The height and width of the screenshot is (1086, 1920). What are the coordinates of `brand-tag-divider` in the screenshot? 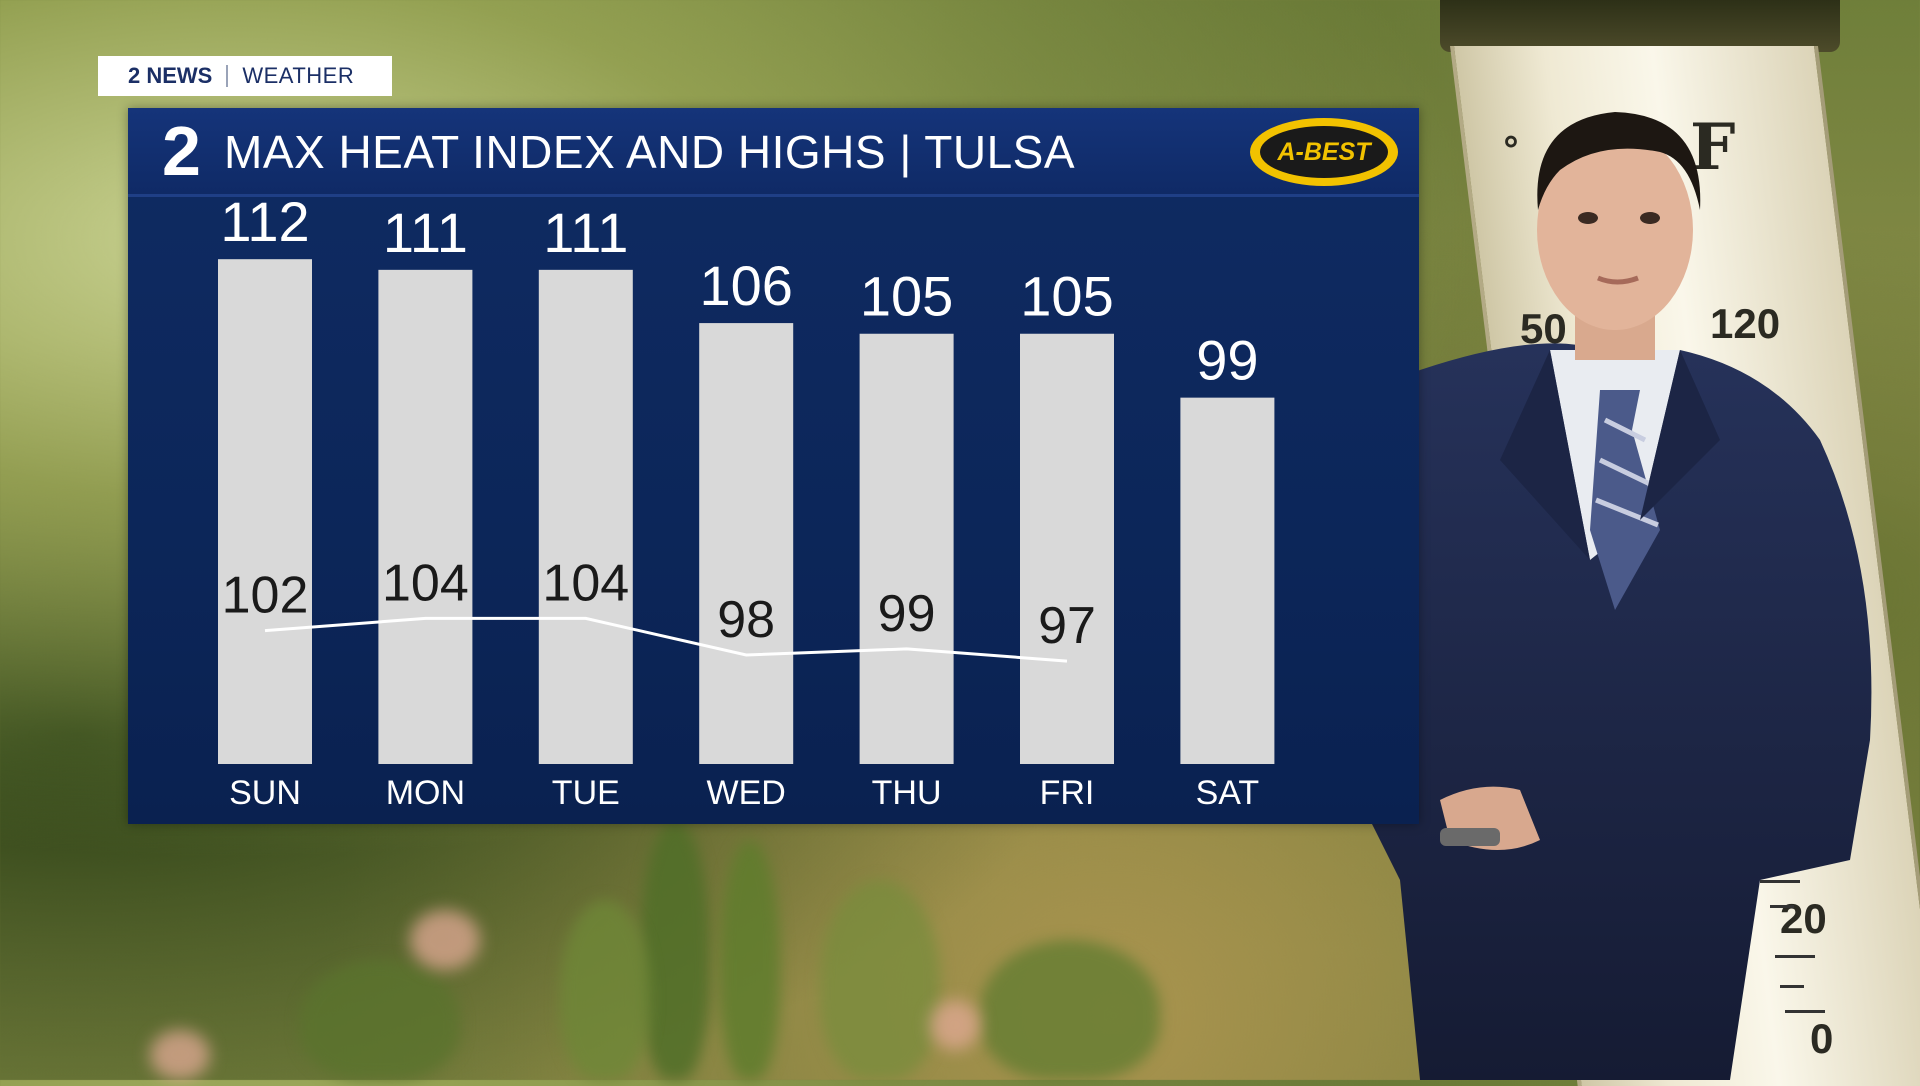 It's located at (227, 76).